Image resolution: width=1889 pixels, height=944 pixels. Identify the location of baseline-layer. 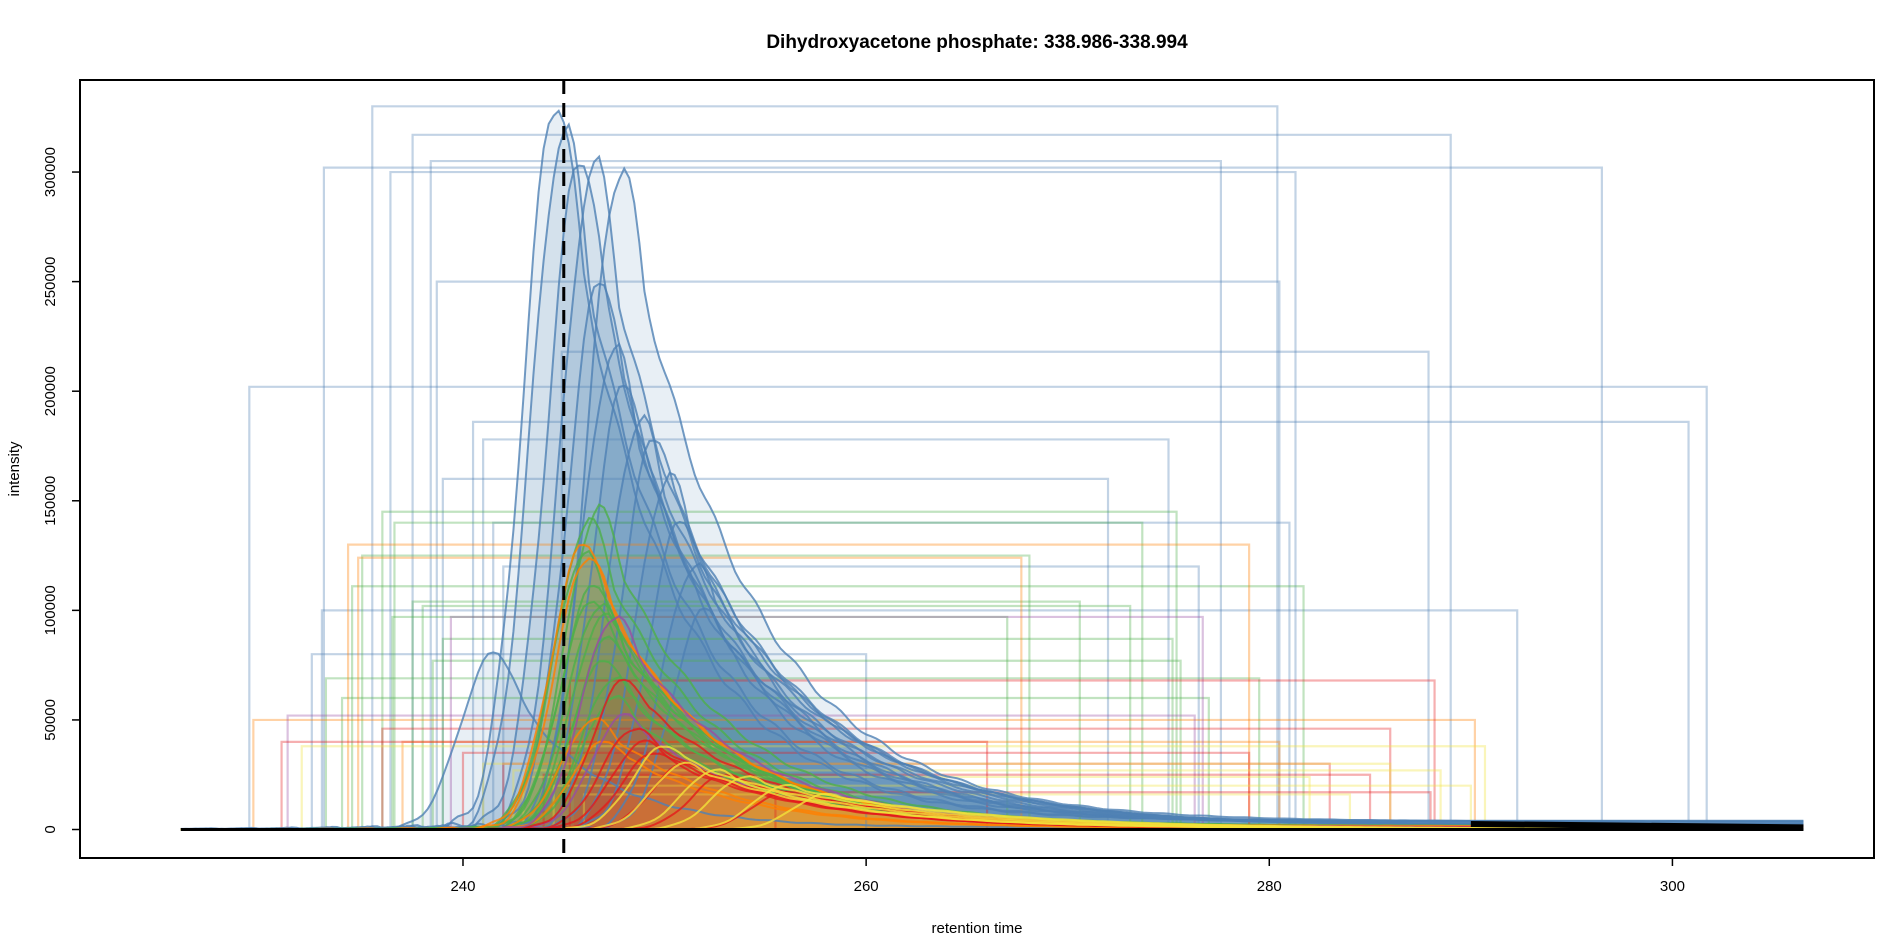
(992, 826).